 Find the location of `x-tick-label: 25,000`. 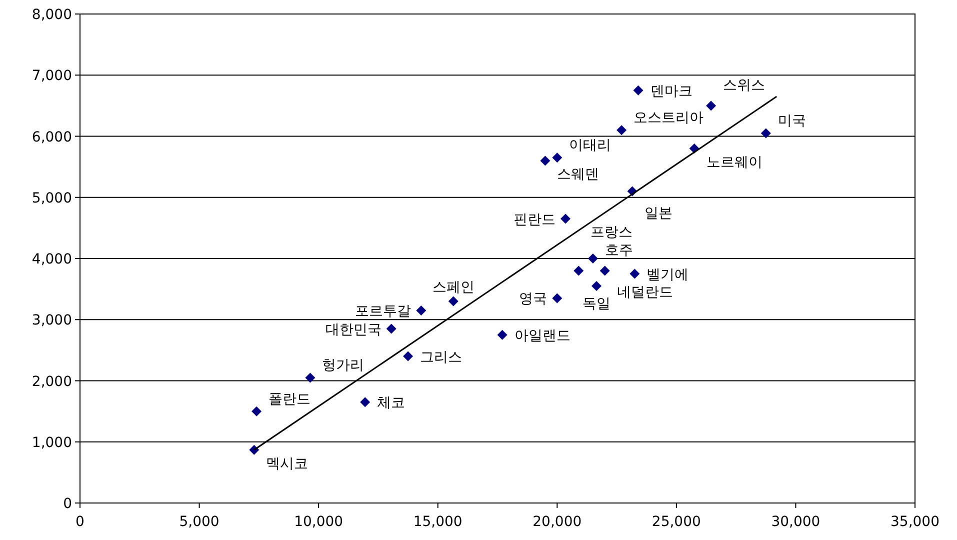

x-tick-label: 25,000 is located at coordinates (676, 522).